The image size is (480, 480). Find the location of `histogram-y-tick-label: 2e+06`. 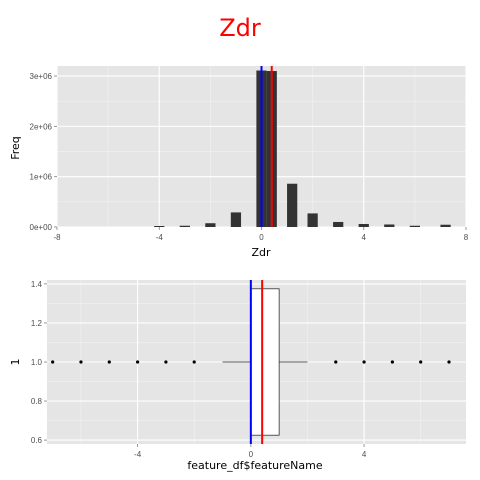

histogram-y-tick-label: 2e+06 is located at coordinates (41, 126).